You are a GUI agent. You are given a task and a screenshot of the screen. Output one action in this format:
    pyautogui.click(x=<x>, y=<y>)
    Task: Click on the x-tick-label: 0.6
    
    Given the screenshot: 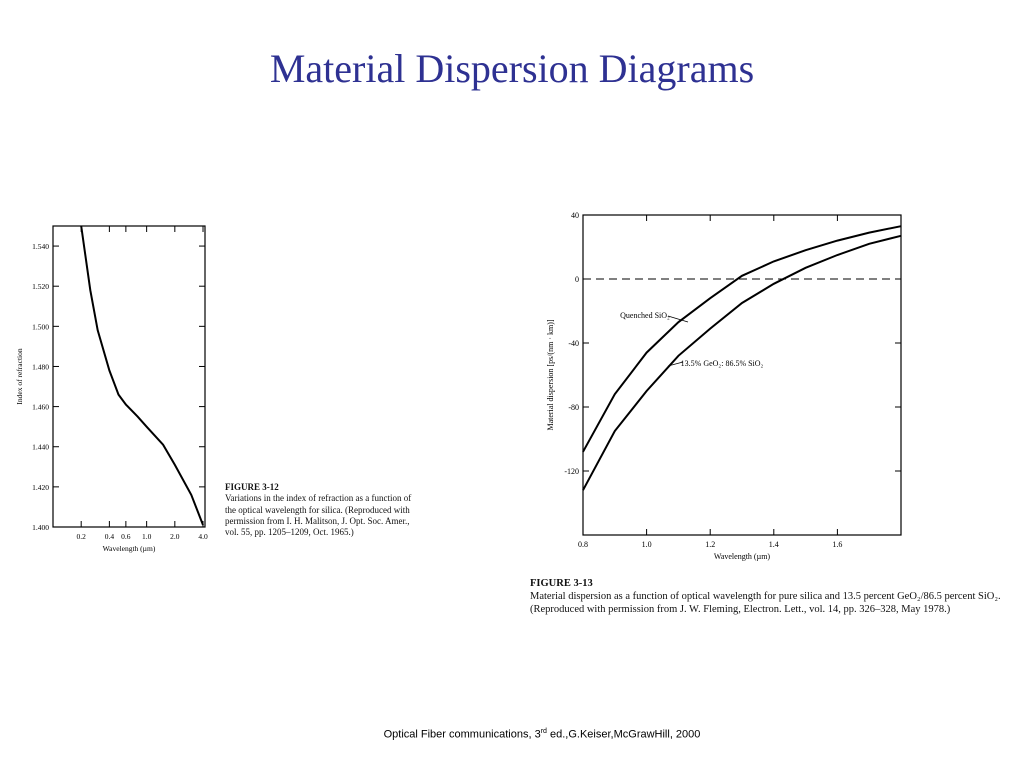 What is the action you would take?
    pyautogui.click(x=126, y=536)
    